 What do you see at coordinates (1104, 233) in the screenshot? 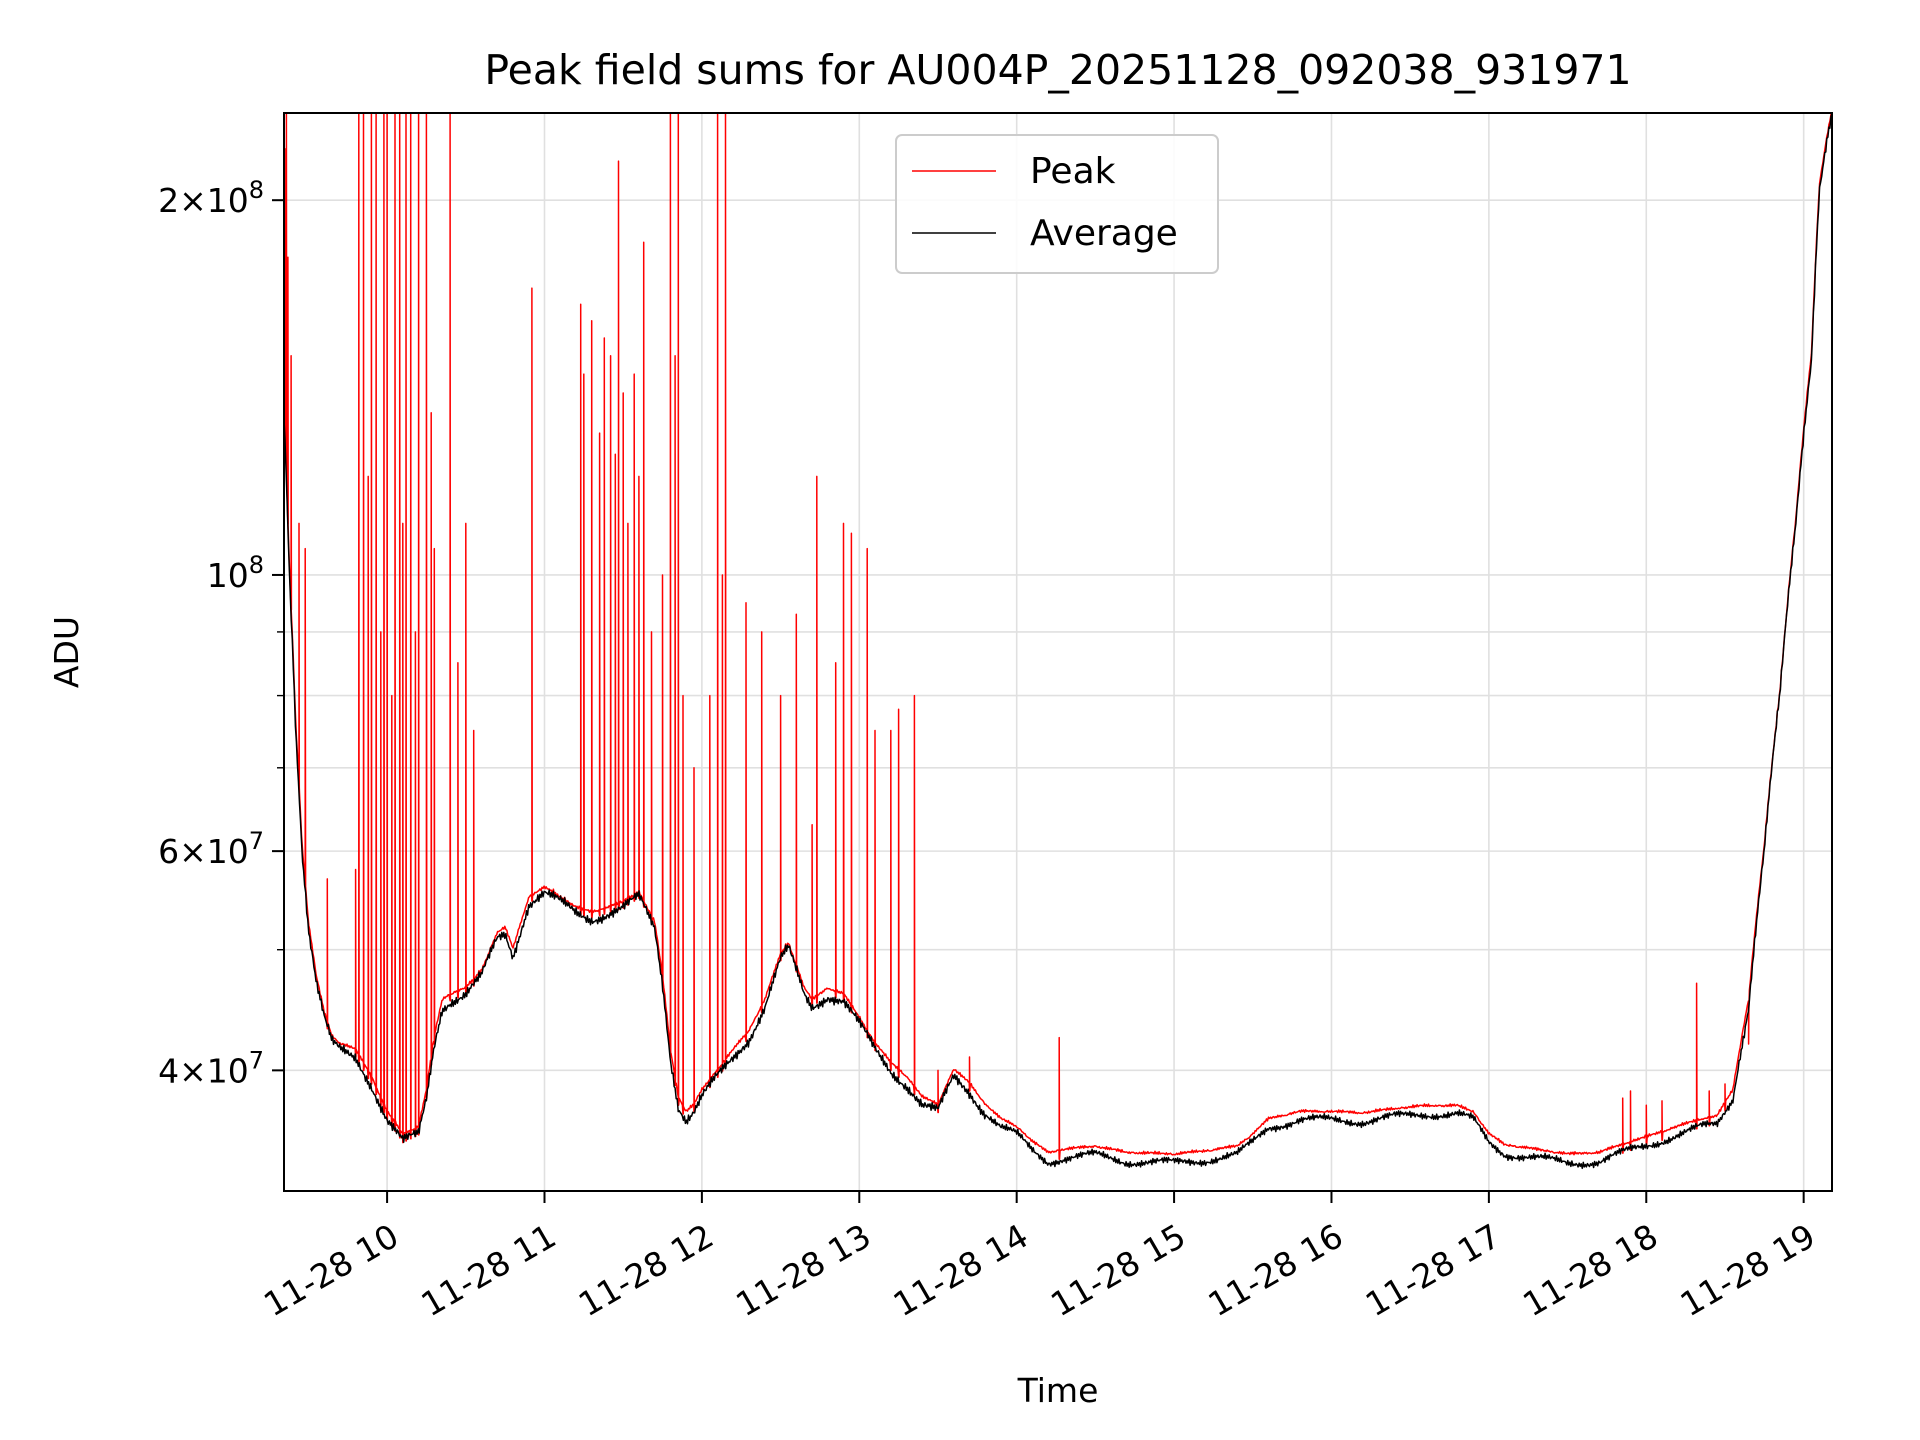
I see `legend-average-label: Average` at bounding box center [1104, 233].